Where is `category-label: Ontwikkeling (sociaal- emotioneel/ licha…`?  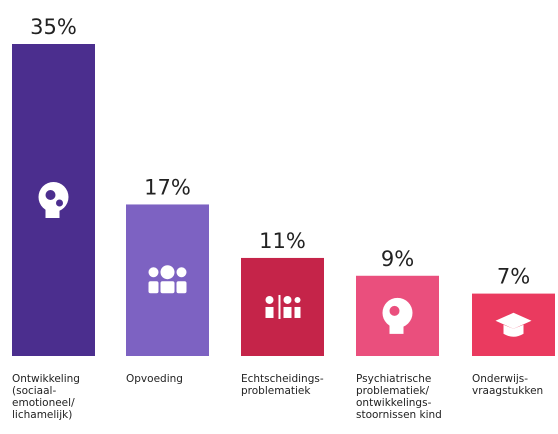 category-label: Ontwikkeling (sociaal- emotioneel/ licha… is located at coordinates (46, 397).